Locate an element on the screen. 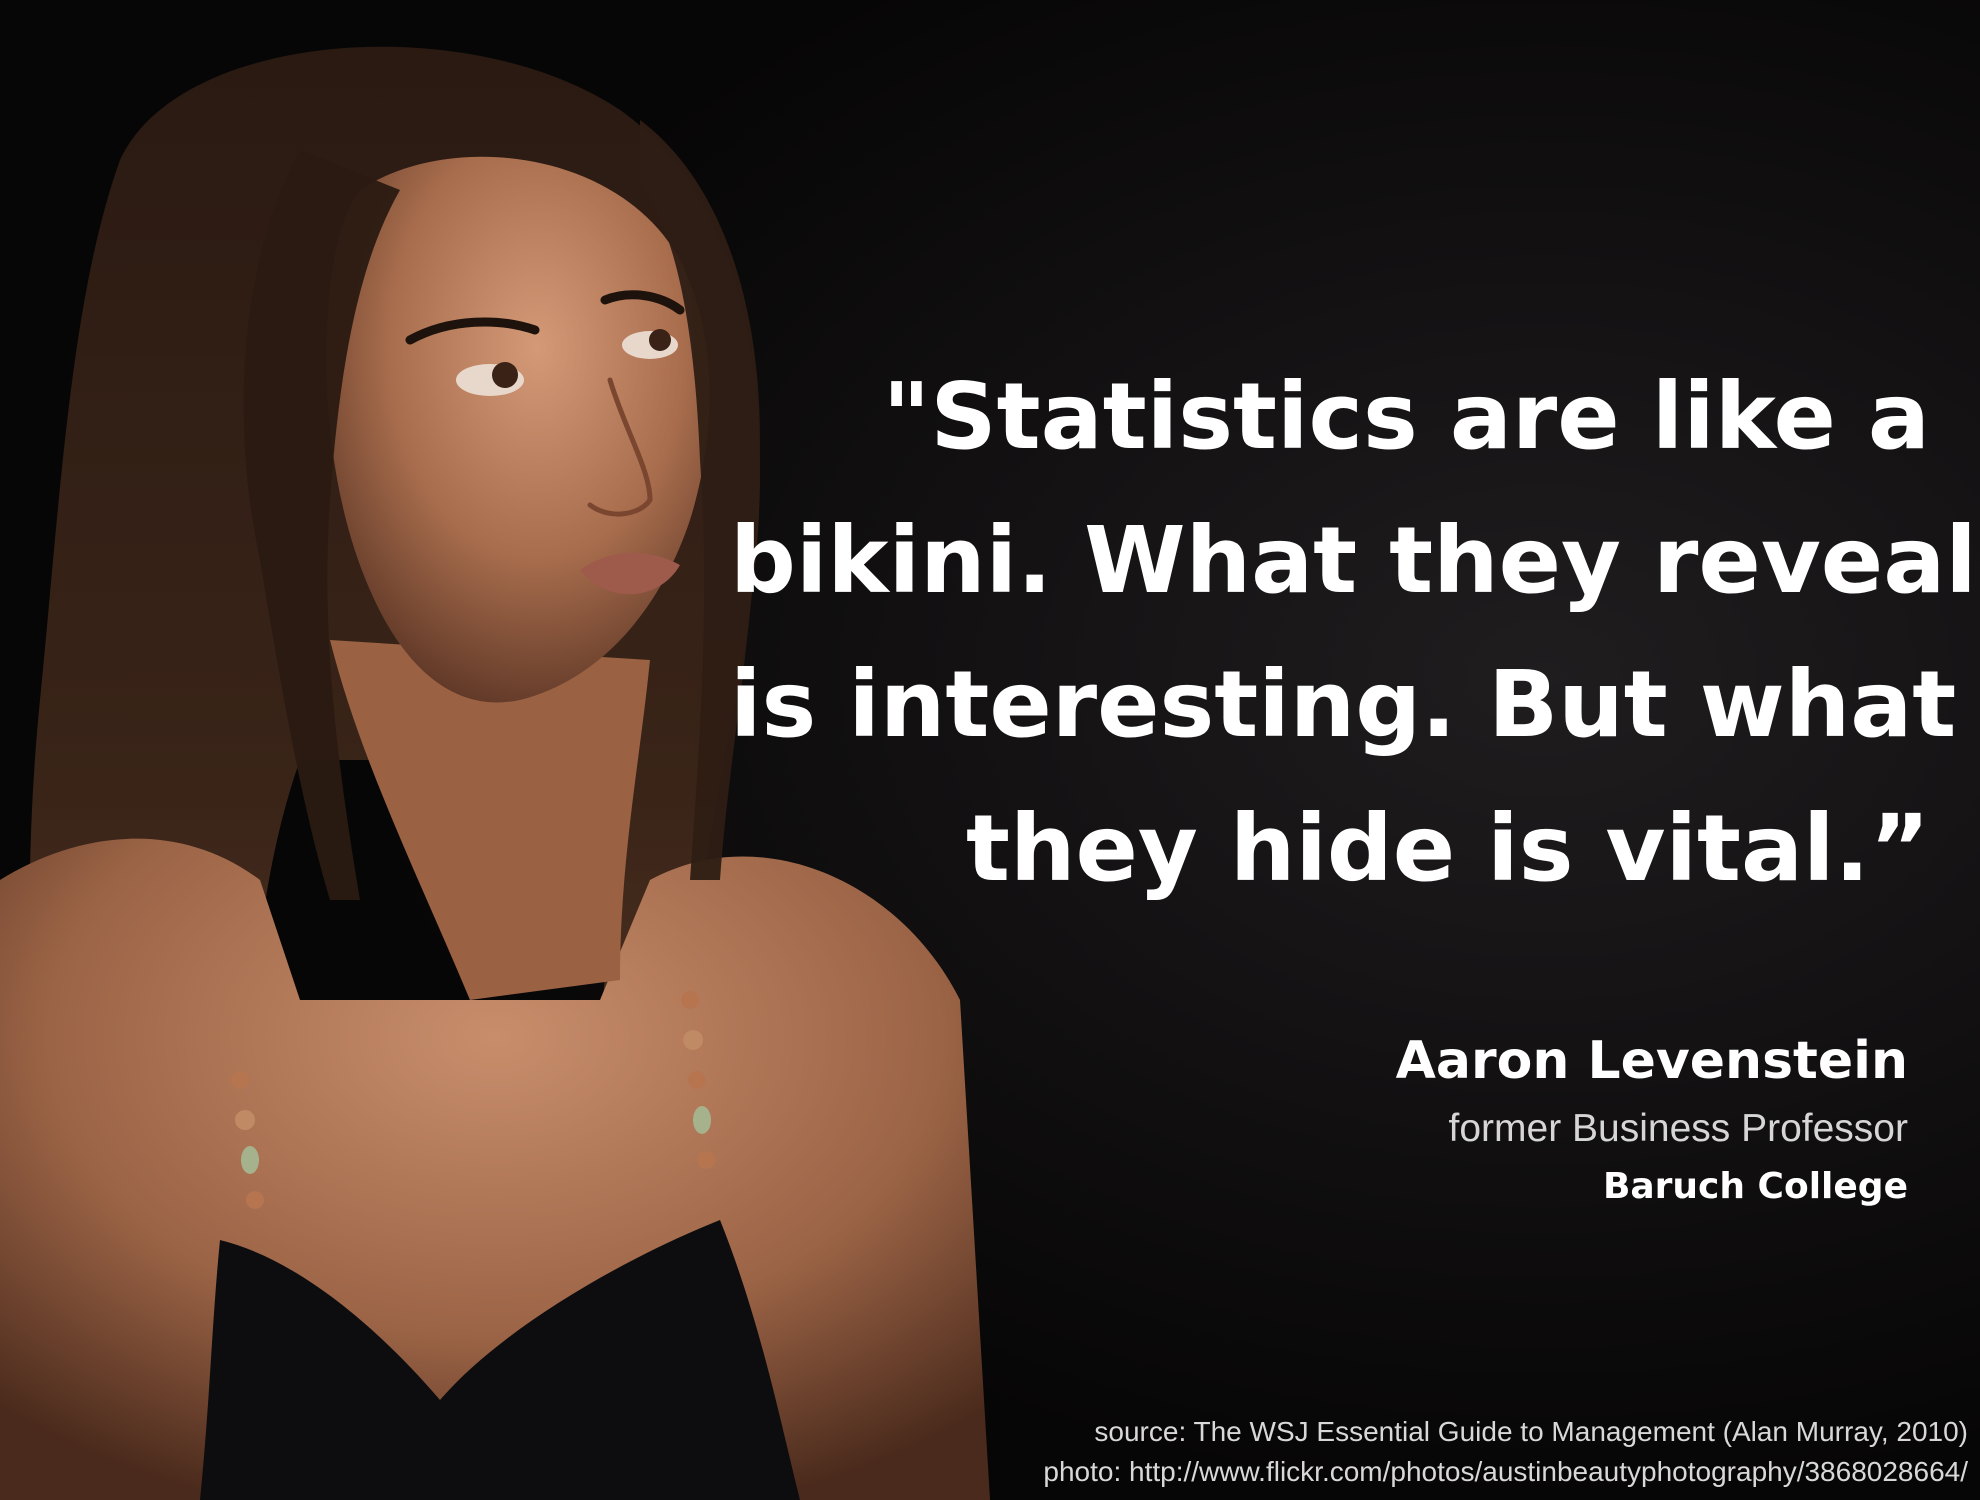  quote-line-4: they hide is vital.” is located at coordinates (1447, 848).